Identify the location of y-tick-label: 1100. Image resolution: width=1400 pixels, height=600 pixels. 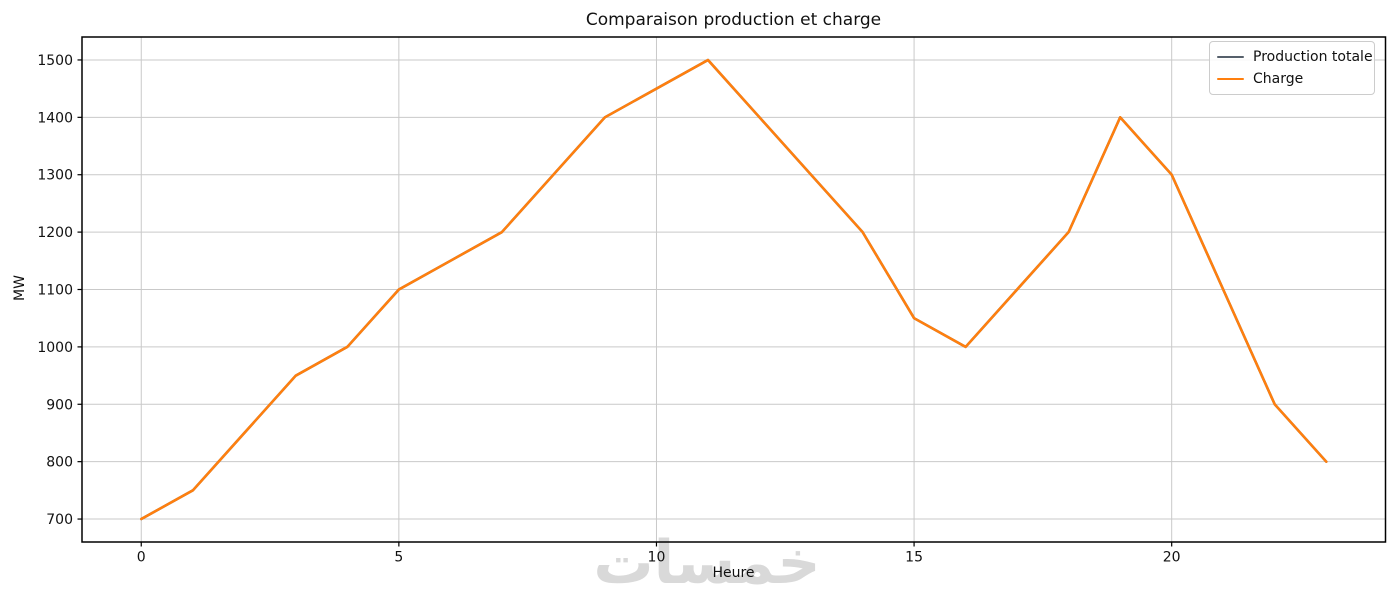
(55, 291).